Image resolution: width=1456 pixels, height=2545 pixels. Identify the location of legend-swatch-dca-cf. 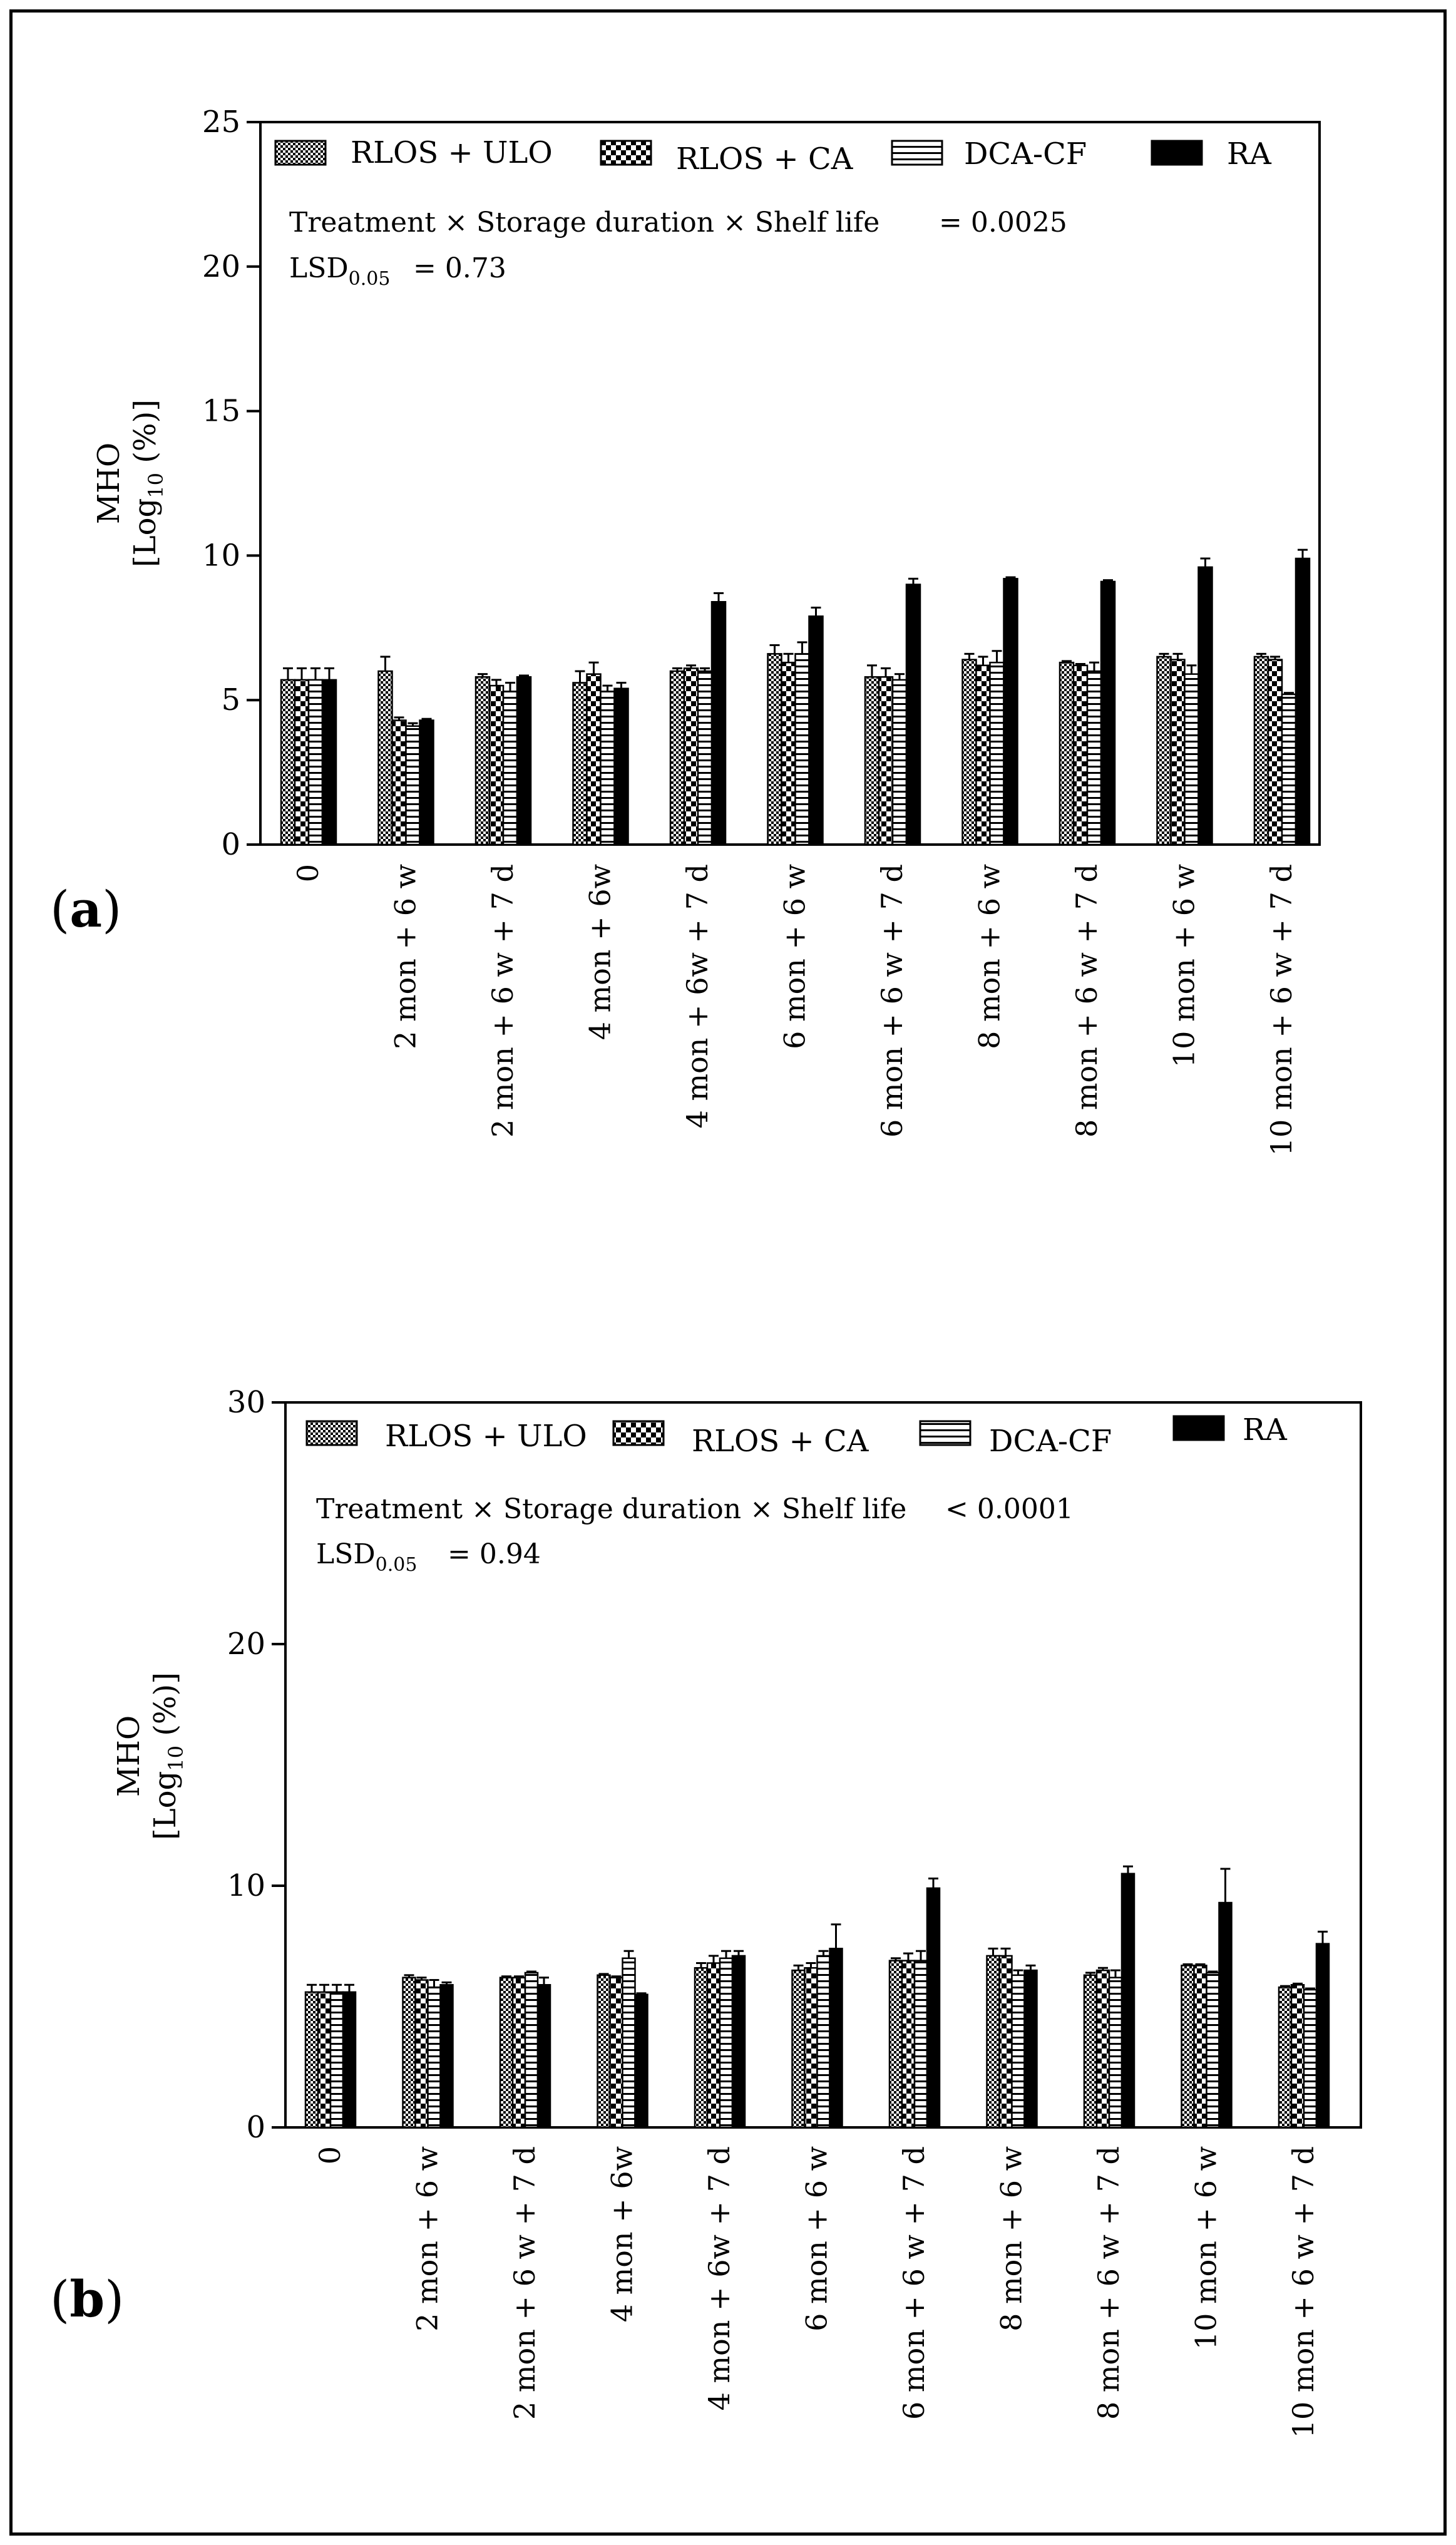
(946, 1433).